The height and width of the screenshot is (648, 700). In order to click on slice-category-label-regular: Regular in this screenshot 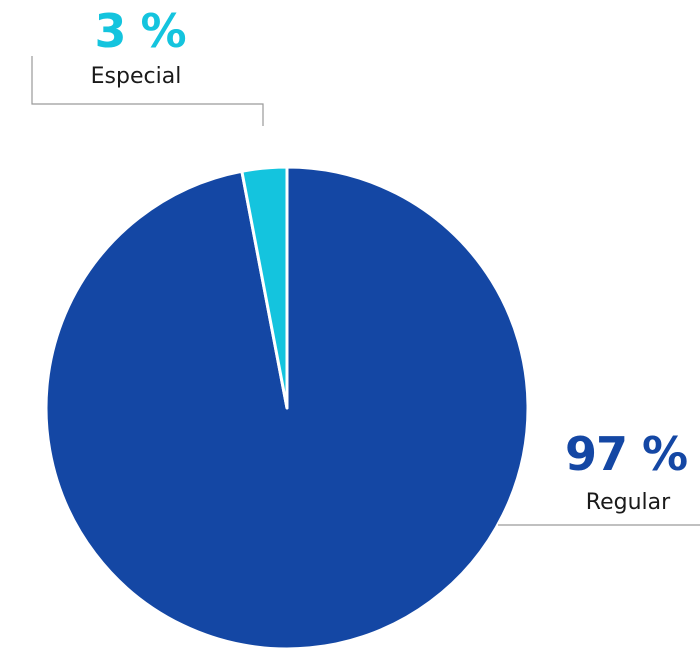, I will do `click(628, 502)`.